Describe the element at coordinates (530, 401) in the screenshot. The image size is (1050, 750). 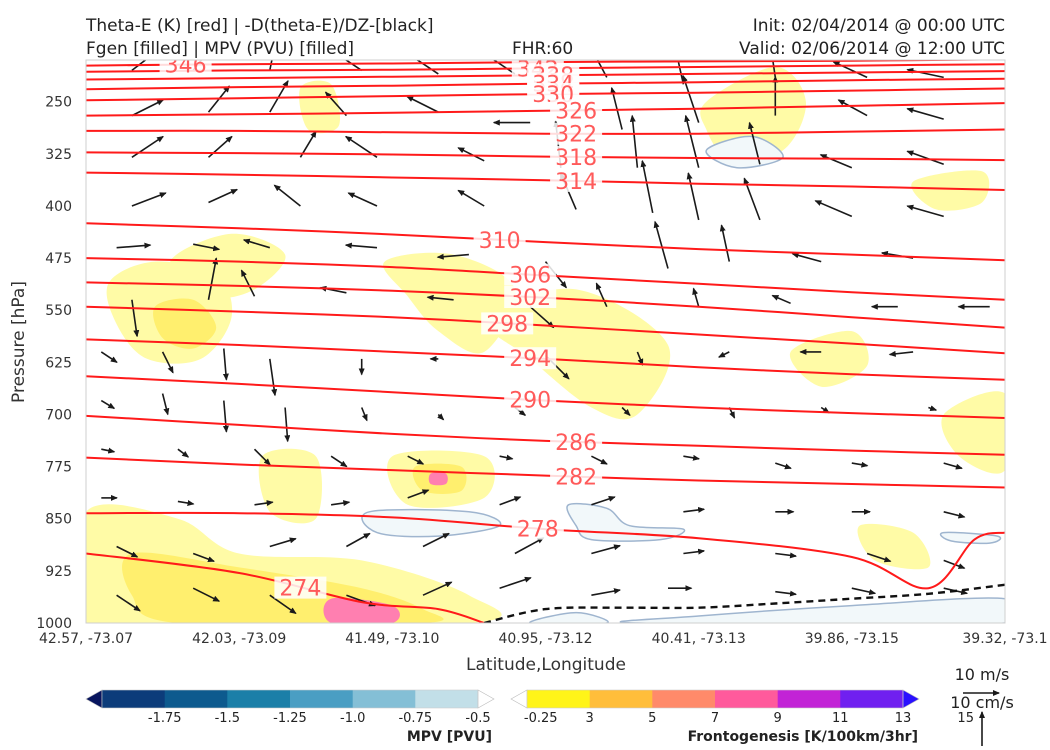
I see `theta-e-label-290: 290` at that location.